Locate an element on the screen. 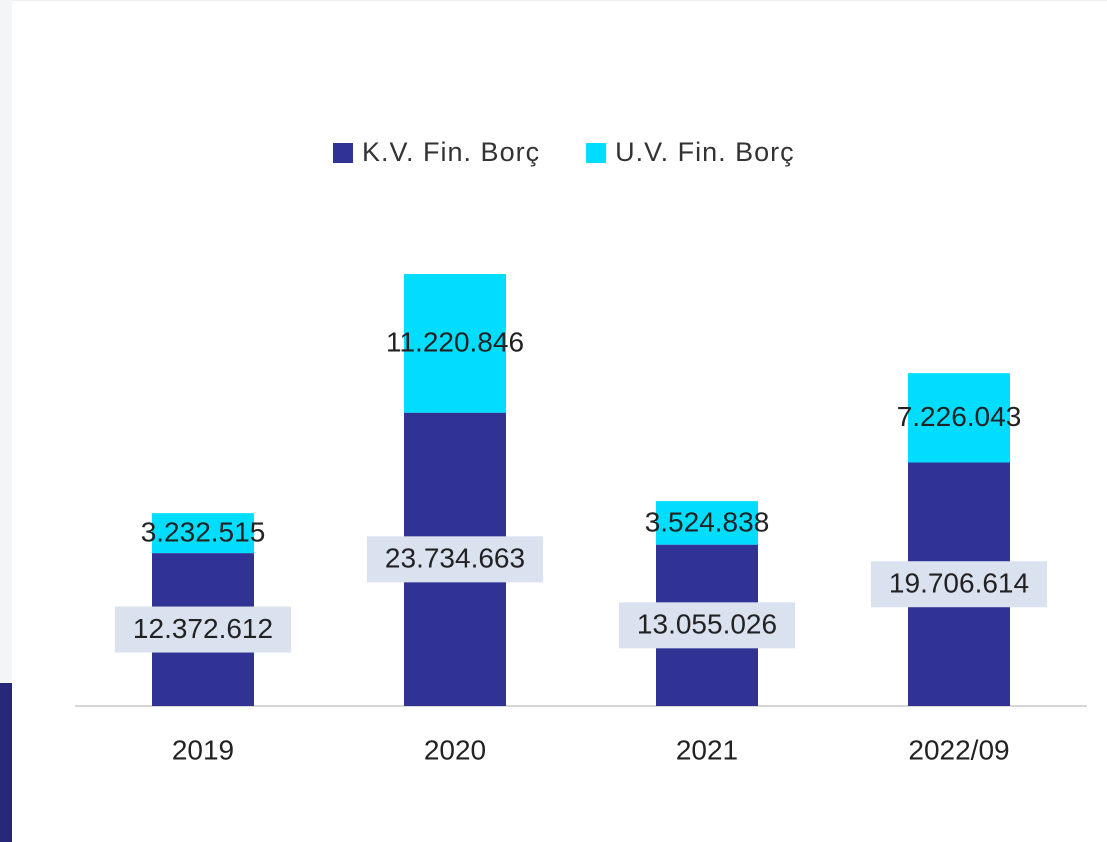  data-label-group: 19.706.614 is located at coordinates (959, 584).